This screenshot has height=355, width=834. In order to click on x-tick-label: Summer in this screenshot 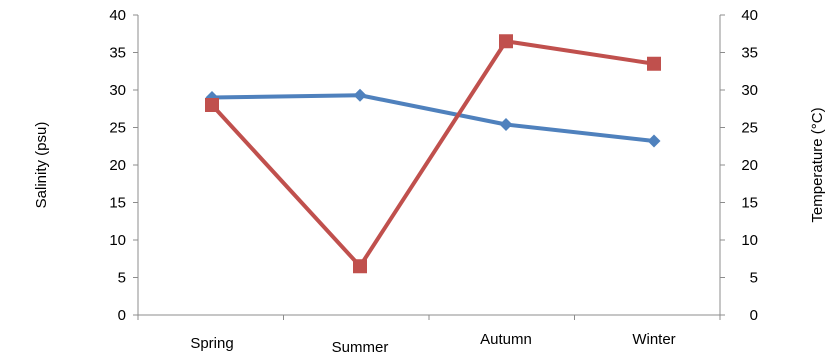, I will do `click(360, 347)`.